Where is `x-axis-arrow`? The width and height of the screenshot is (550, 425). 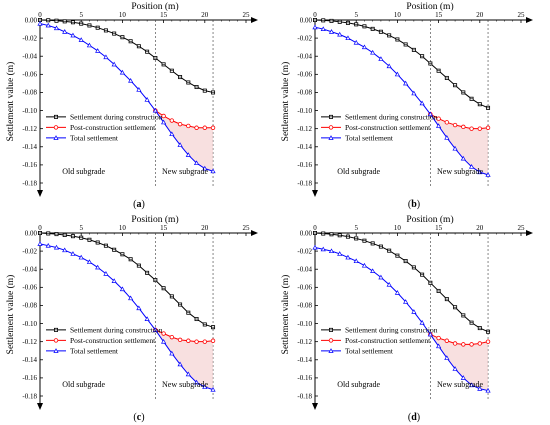 x-axis-arrow is located at coordinates (529, 20).